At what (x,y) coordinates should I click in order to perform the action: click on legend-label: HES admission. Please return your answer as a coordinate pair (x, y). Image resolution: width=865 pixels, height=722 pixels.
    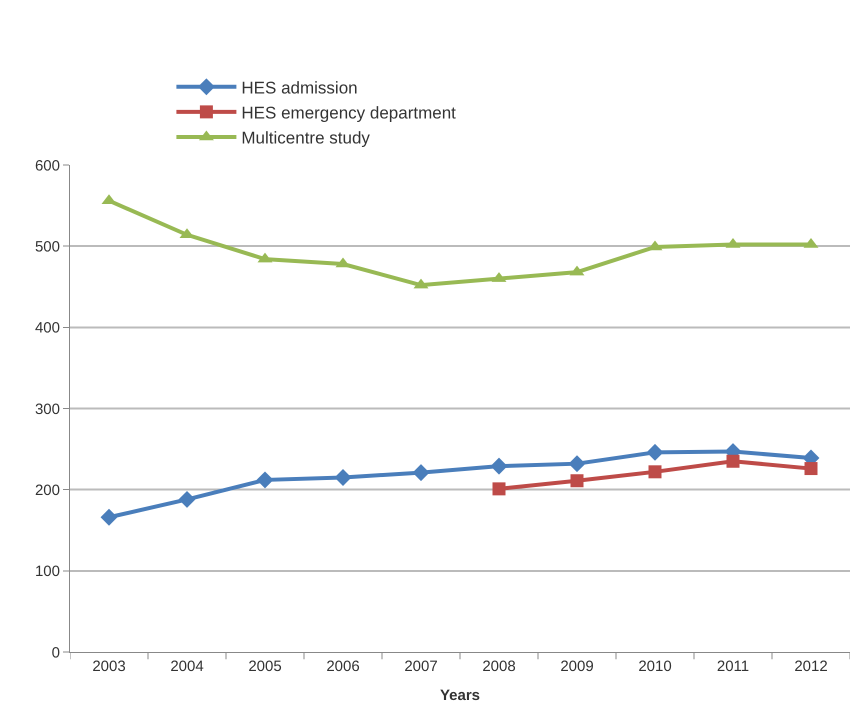
    Looking at the image, I should click on (299, 88).